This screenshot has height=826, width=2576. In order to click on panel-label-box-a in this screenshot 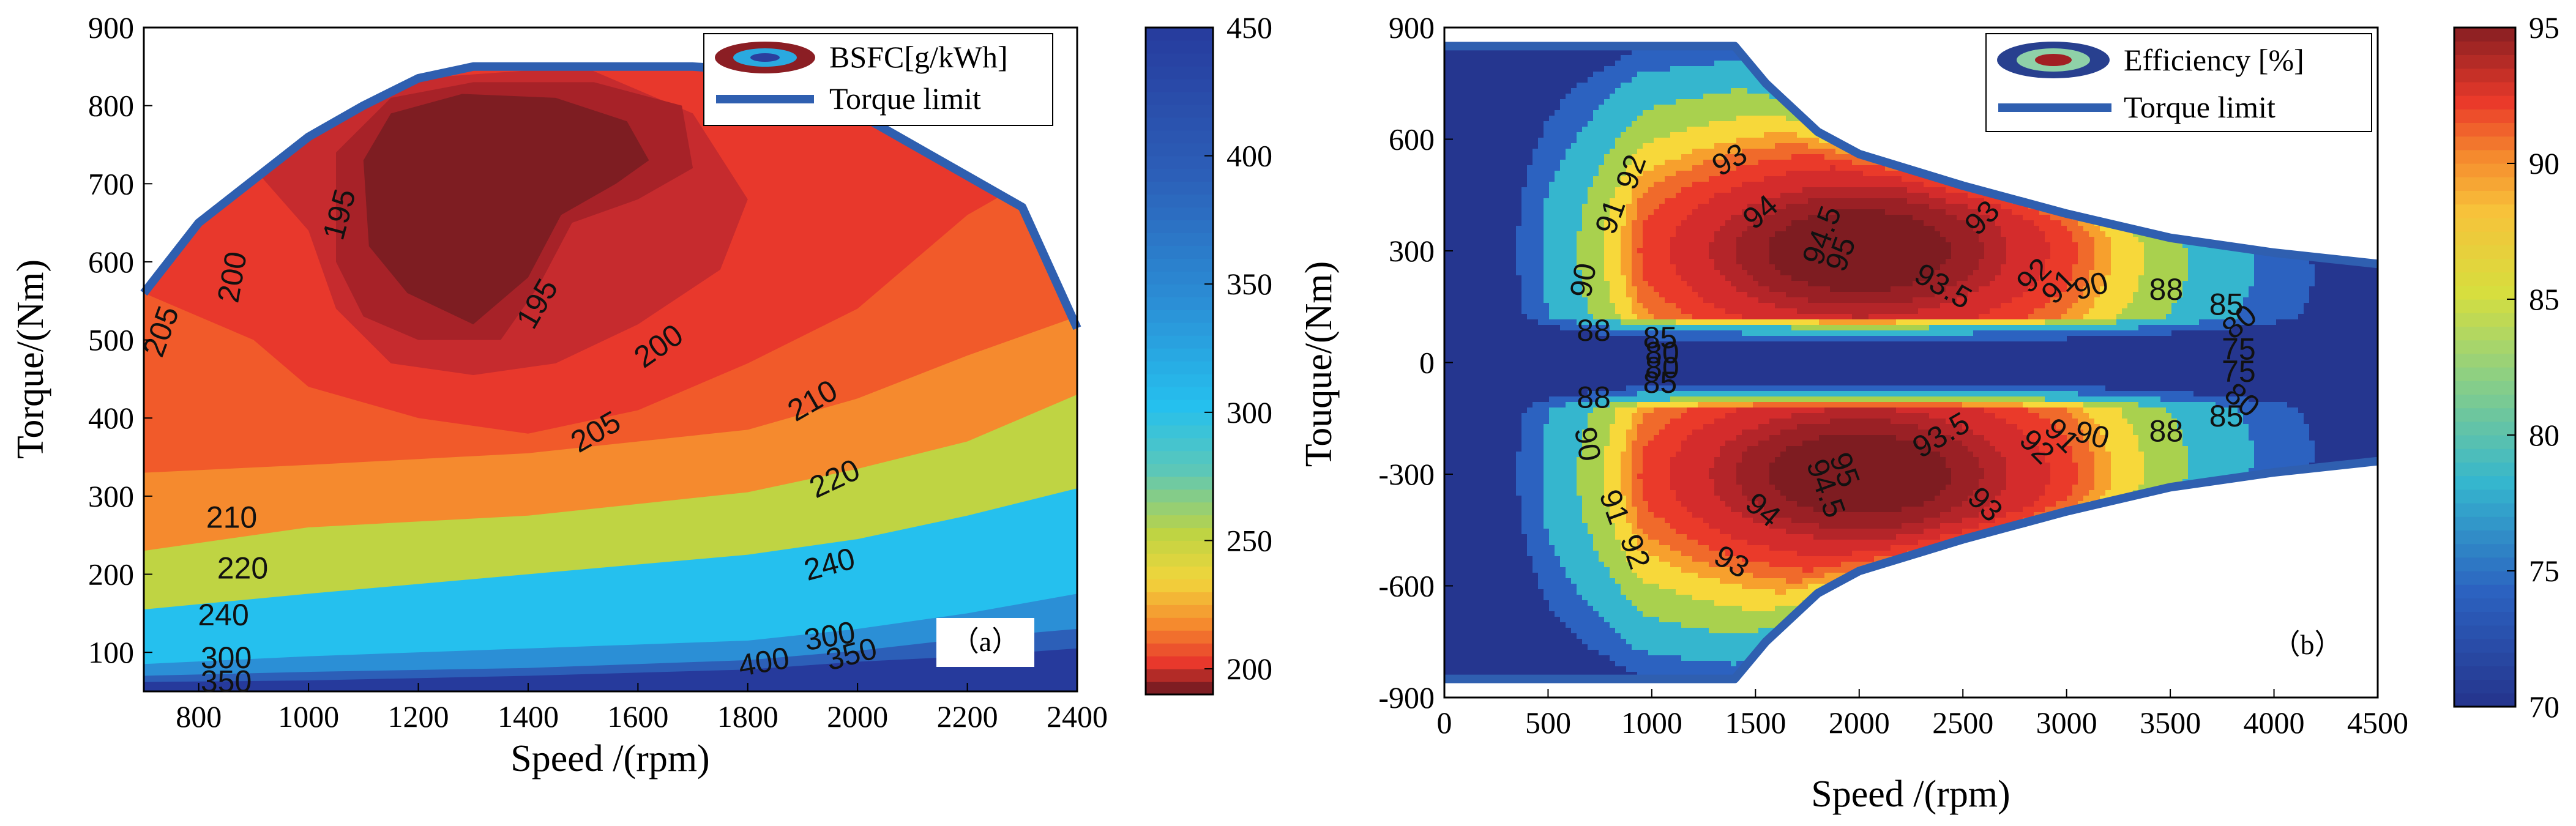, I will do `click(985, 642)`.